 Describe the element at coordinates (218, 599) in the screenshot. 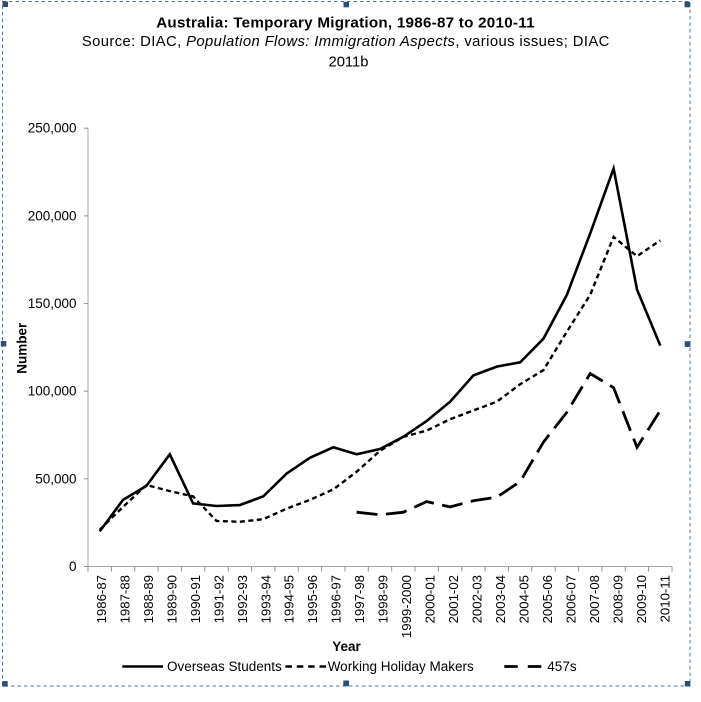

I see `svg-text: 1991-92` at that location.